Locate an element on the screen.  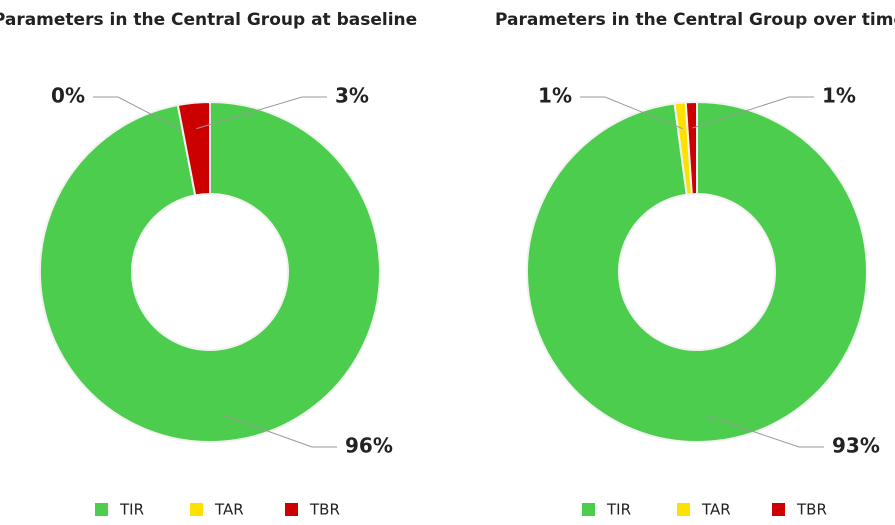
value-label: 93% is located at coordinates (856, 446).